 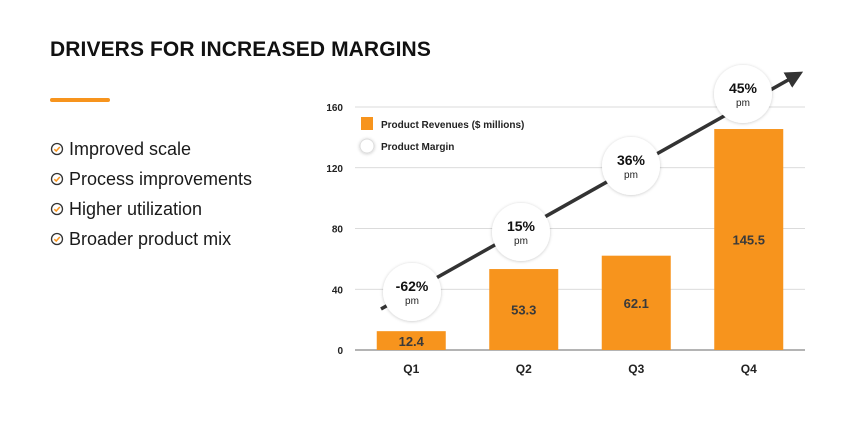 What do you see at coordinates (338, 290) in the screenshot?
I see `y-tick-label: 40` at bounding box center [338, 290].